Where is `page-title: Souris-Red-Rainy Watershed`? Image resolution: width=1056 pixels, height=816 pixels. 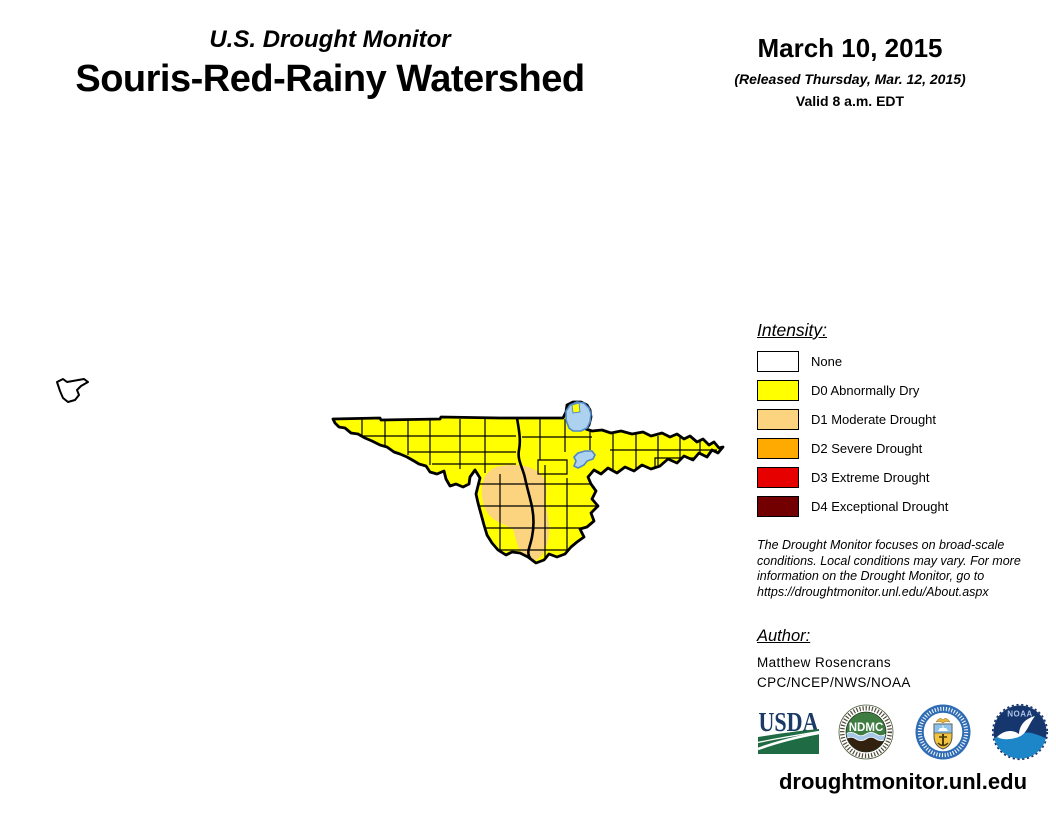
page-title: Souris-Red-Rainy Watershed is located at coordinates (330, 79).